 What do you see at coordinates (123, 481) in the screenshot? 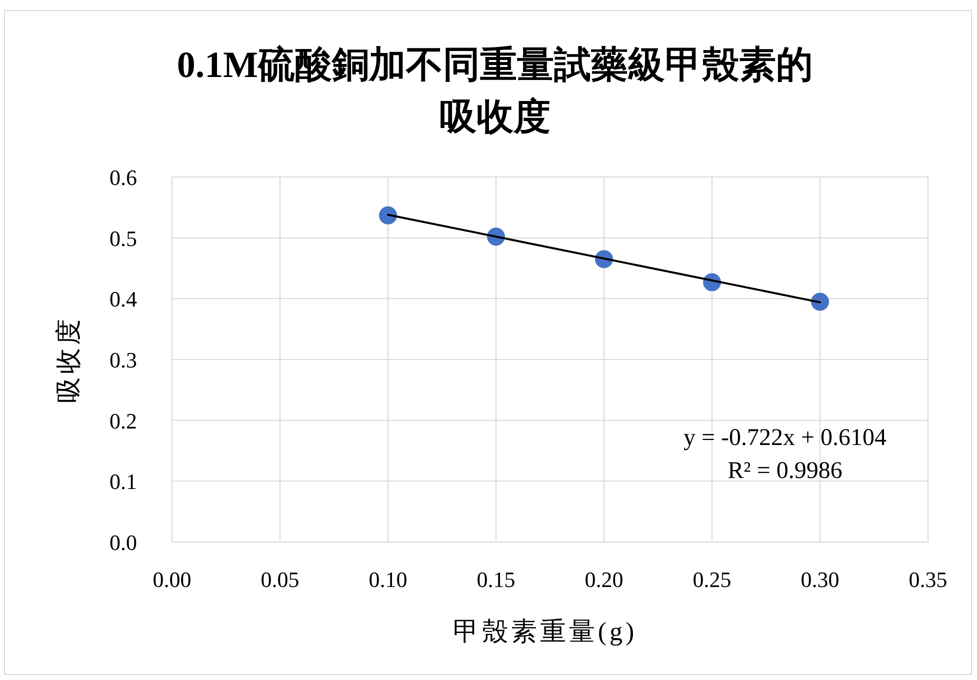
I see `y-tick-label: 0.1` at bounding box center [123, 481].